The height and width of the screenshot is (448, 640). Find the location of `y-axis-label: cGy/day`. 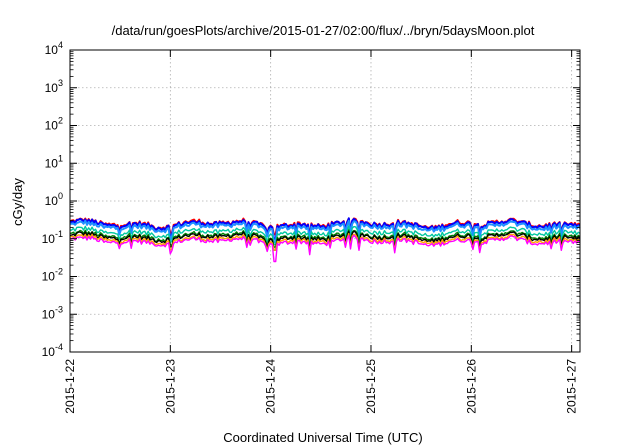

y-axis-label: cGy/day is located at coordinates (17, 202).